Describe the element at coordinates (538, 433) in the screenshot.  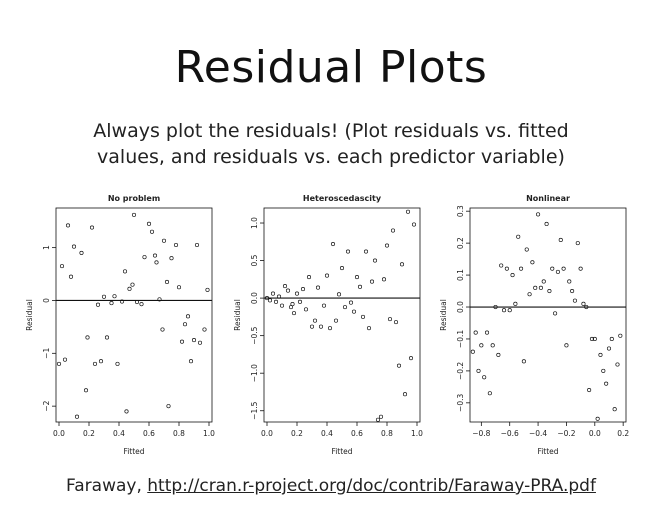
I see `x-tick-label: −0.4` at that location.